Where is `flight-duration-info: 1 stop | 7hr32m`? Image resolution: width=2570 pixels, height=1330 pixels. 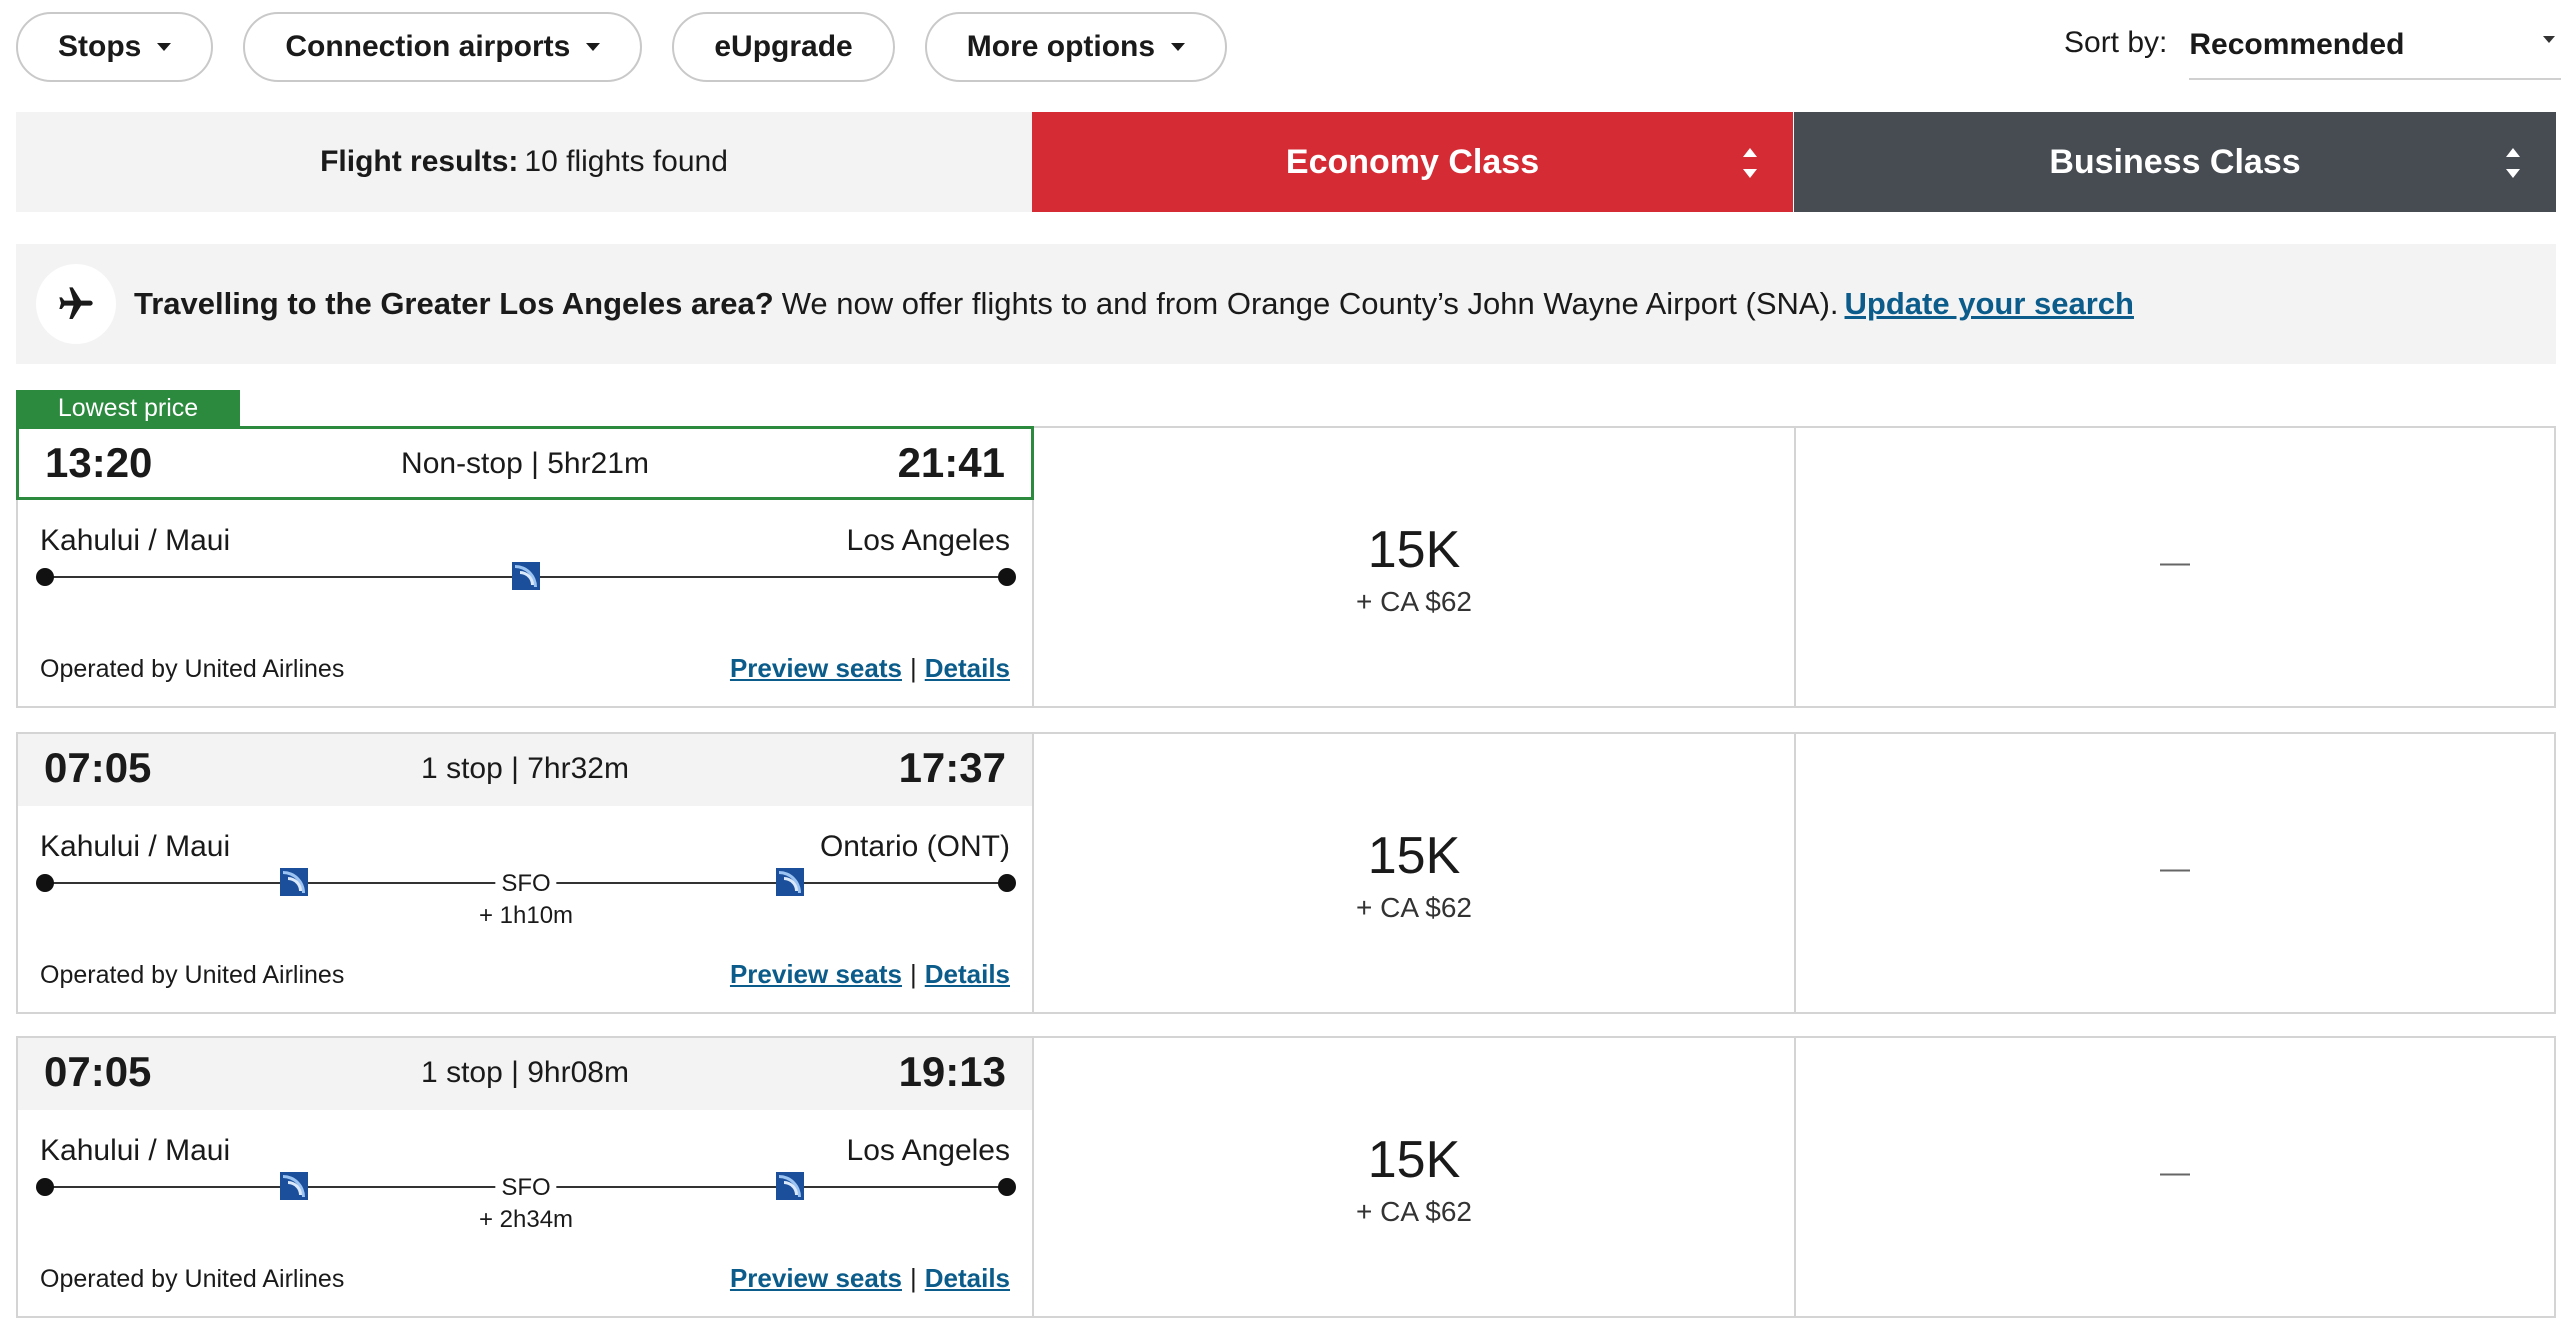 flight-duration-info: 1 stop | 7hr32m is located at coordinates (525, 768).